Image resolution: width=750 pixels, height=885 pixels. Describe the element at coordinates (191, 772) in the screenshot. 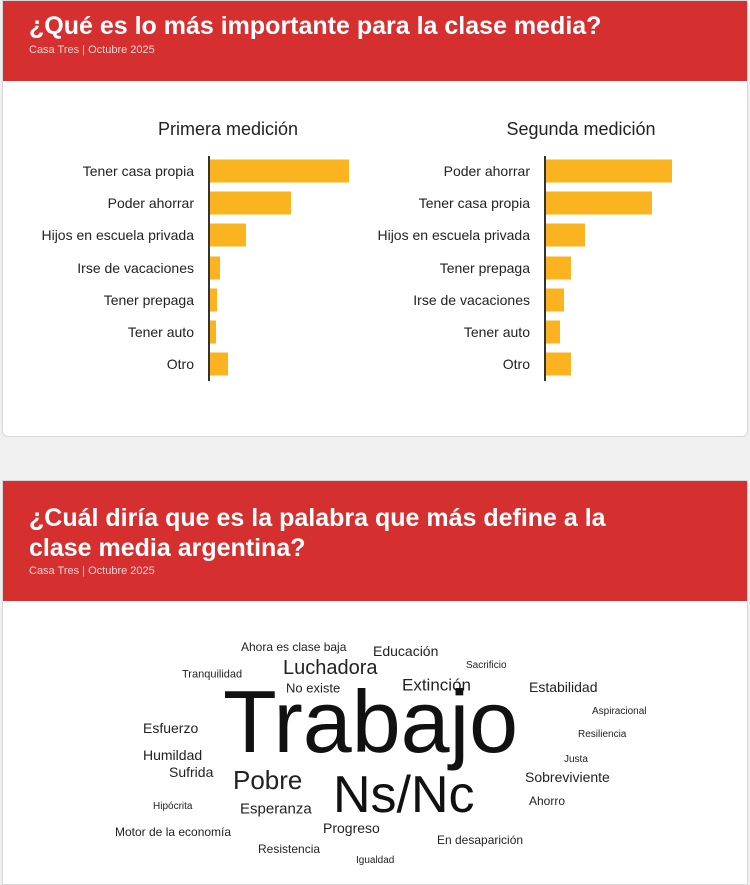

I see `word-cloud-word: Sufrida` at that location.